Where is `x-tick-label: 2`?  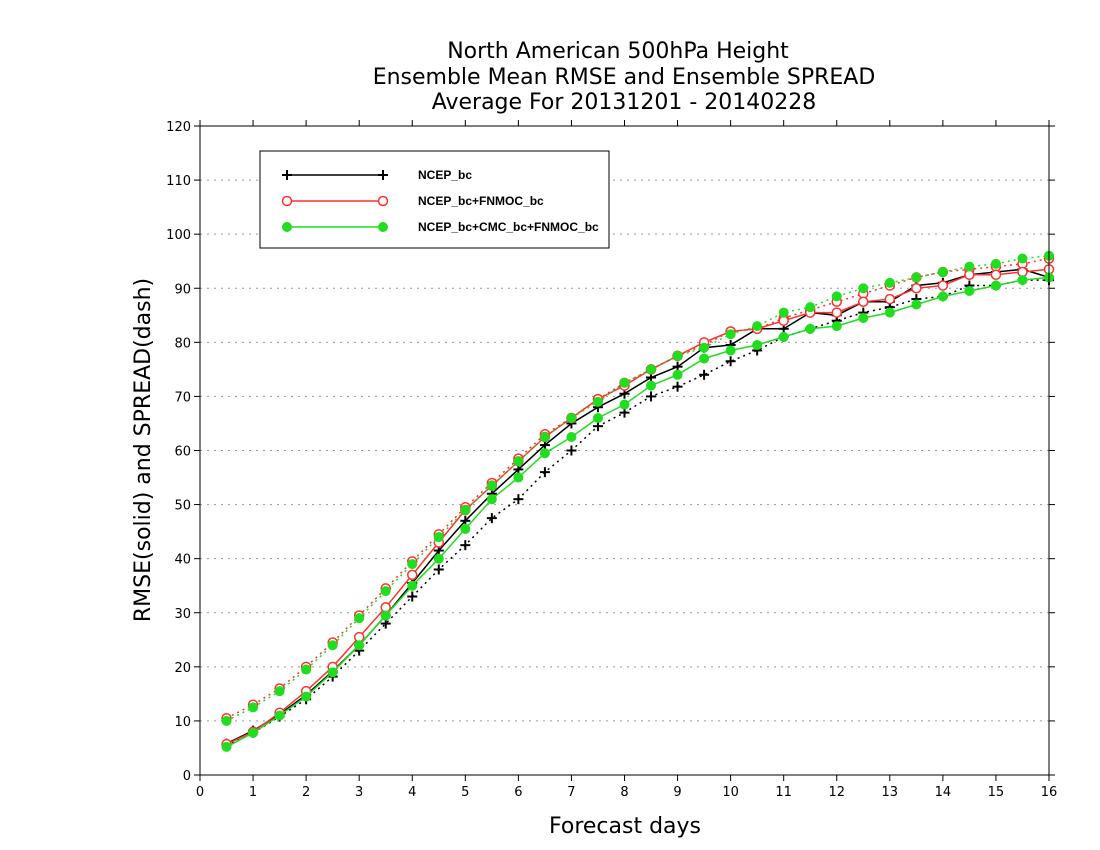 x-tick-label: 2 is located at coordinates (306, 792).